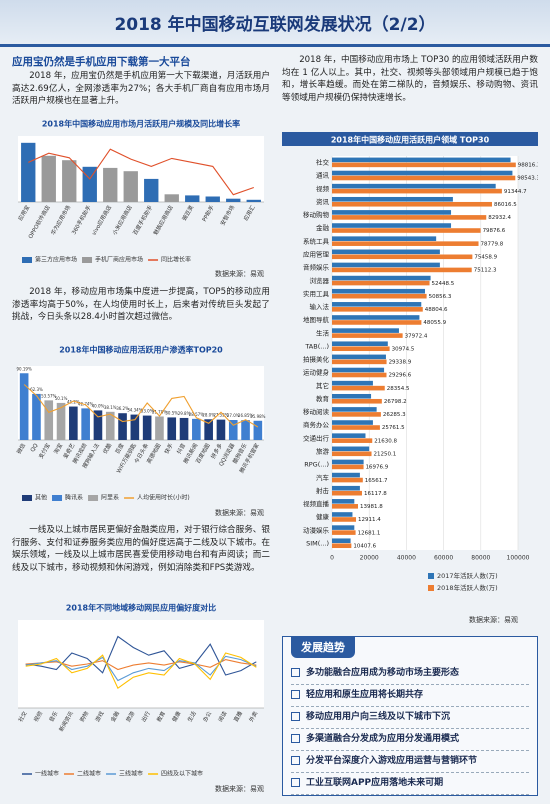 The height and width of the screenshot is (804, 550). Describe the element at coordinates (320, 306) in the screenshot. I see `y-tick-label: 输入法` at that location.